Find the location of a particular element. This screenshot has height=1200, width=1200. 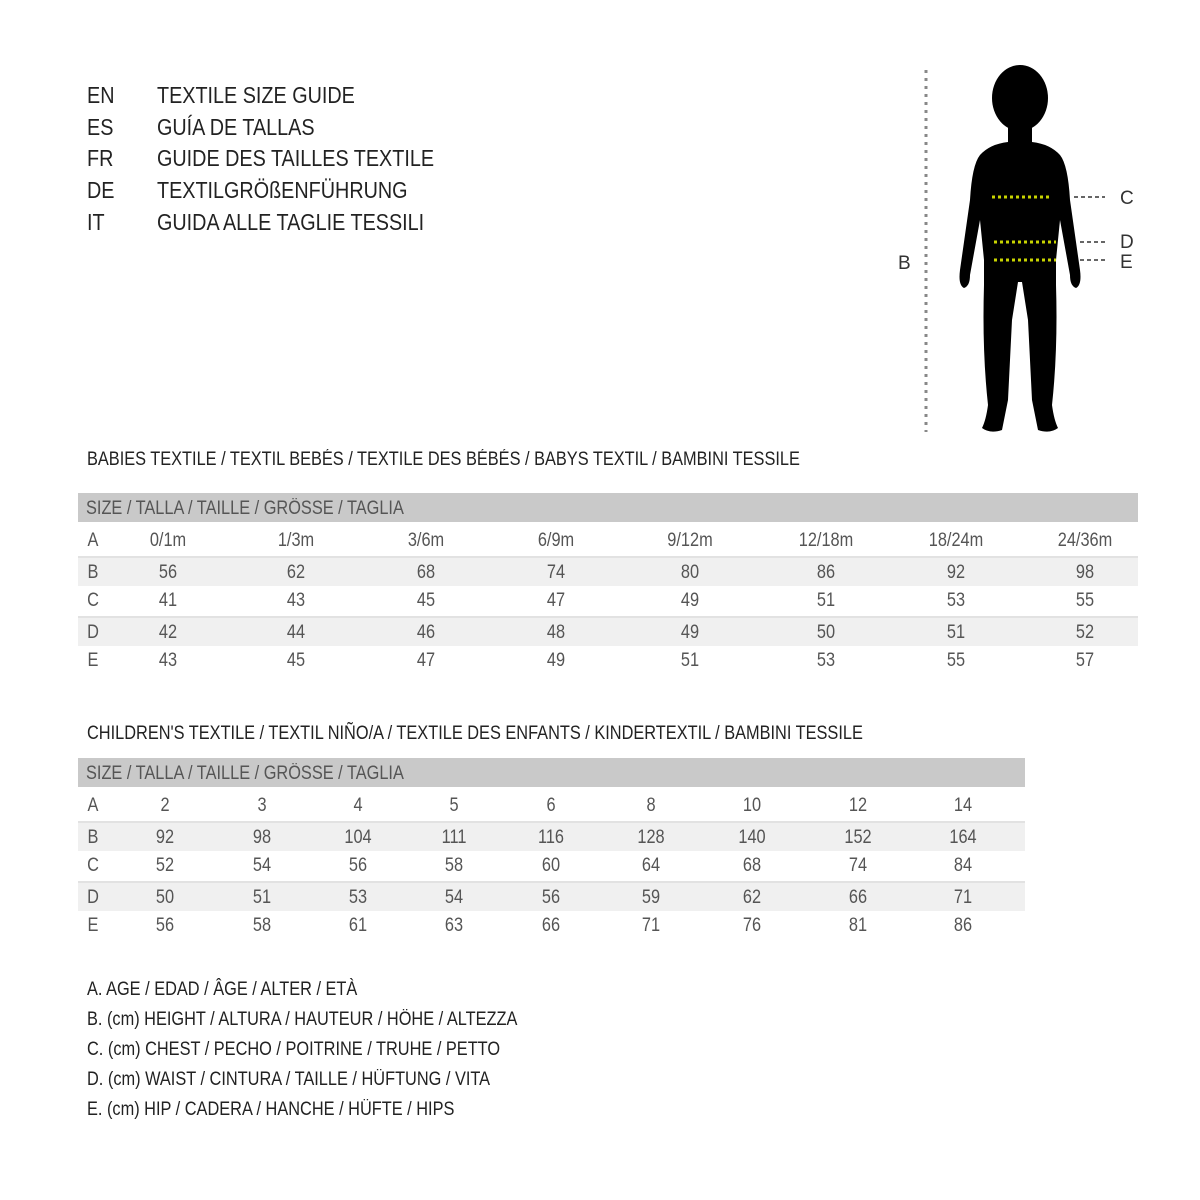

child-silhouette-figure: B C D E is located at coordinates (1016, 248).